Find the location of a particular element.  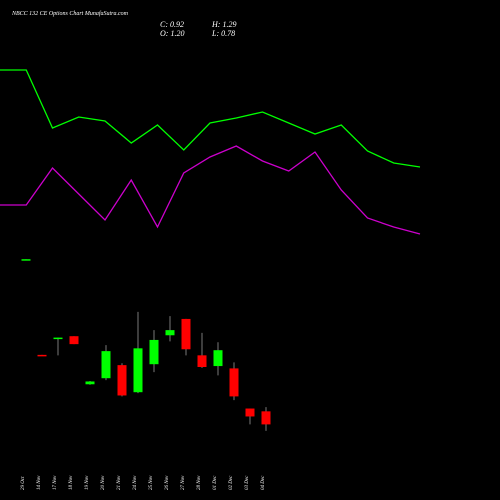

ohlc-label: L: 0.78 is located at coordinates (223, 33).